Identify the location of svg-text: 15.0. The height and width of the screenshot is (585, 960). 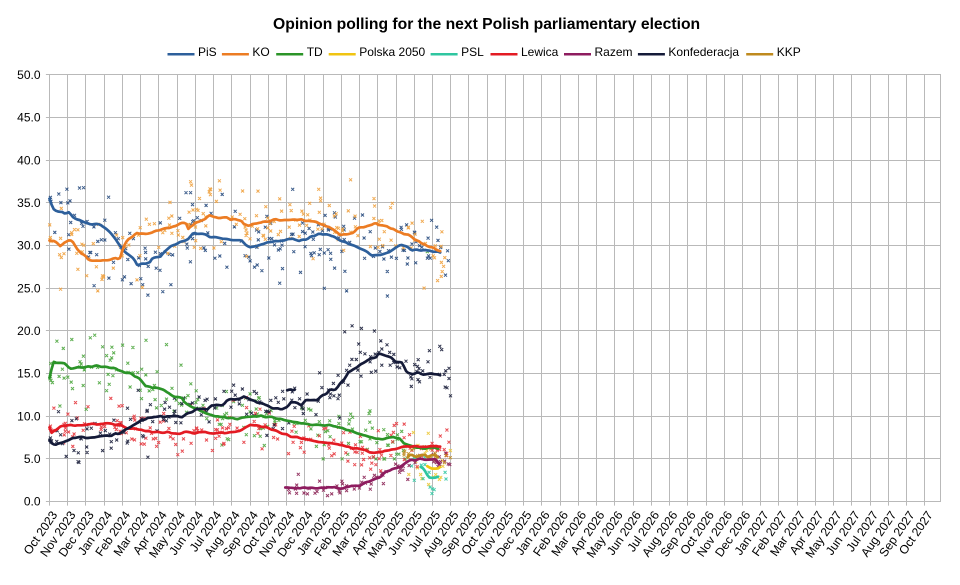
(29, 374).